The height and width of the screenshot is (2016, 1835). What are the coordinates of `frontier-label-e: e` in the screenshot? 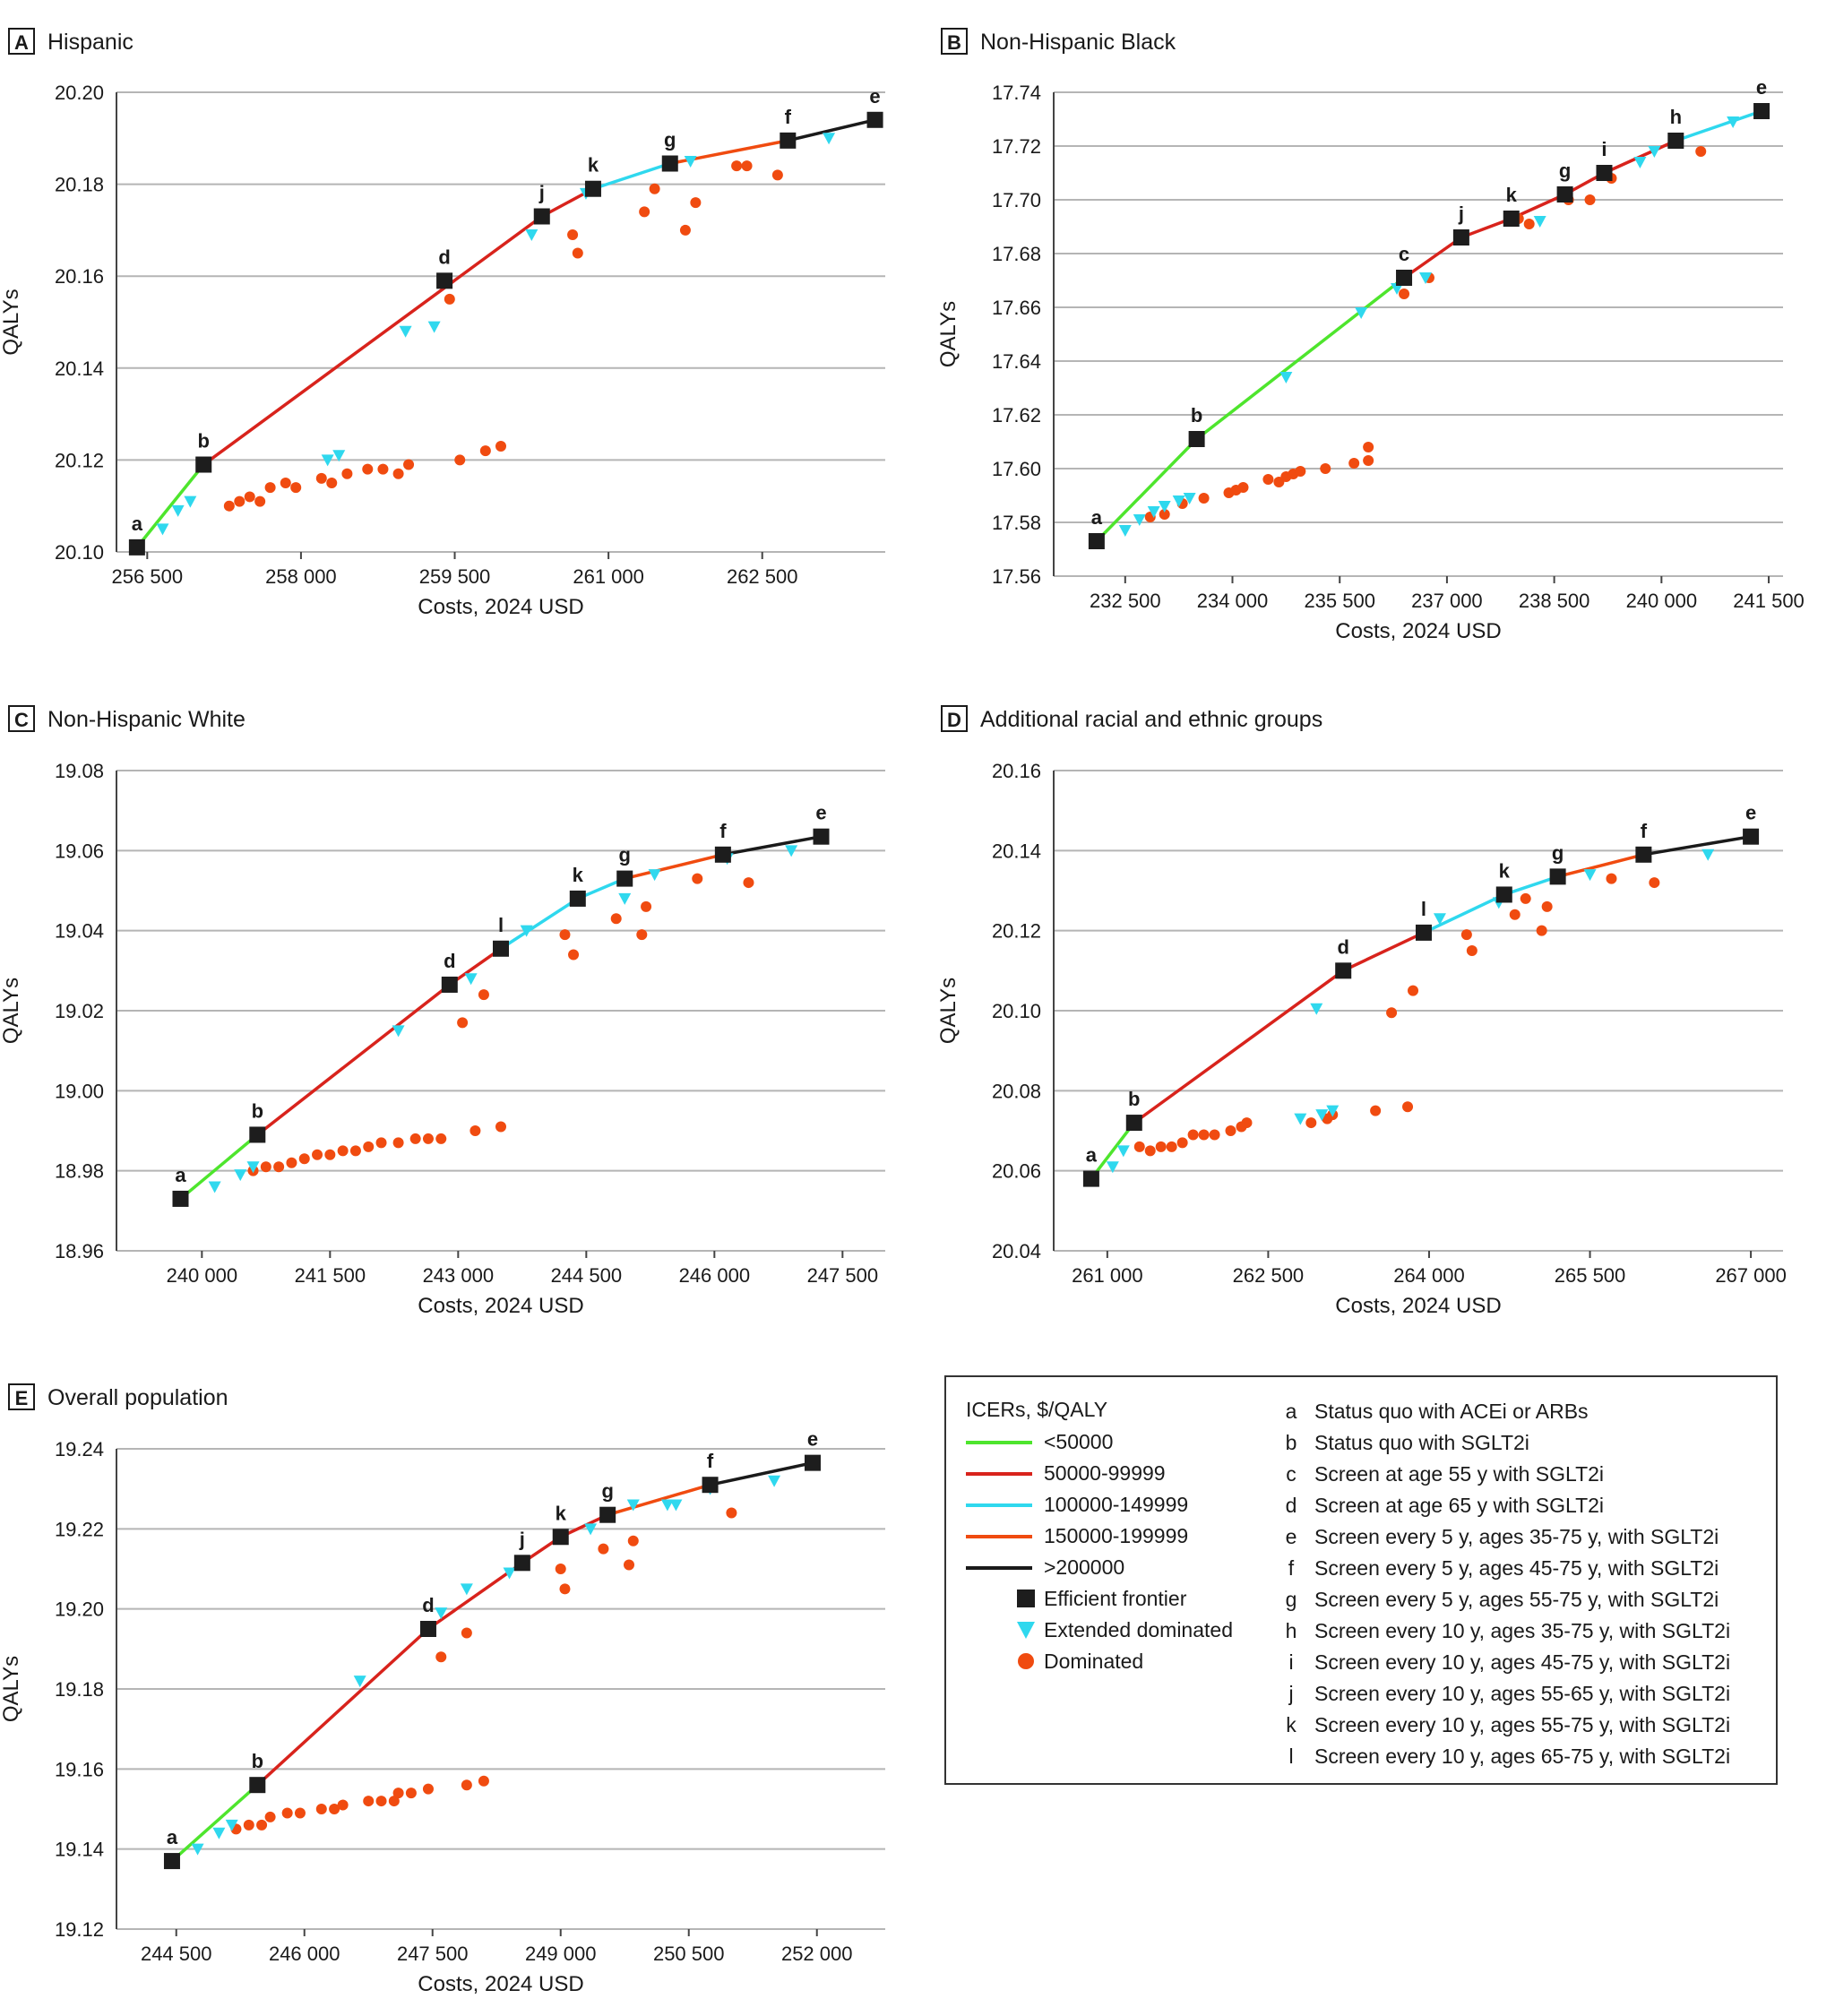 It's located at (820, 813).